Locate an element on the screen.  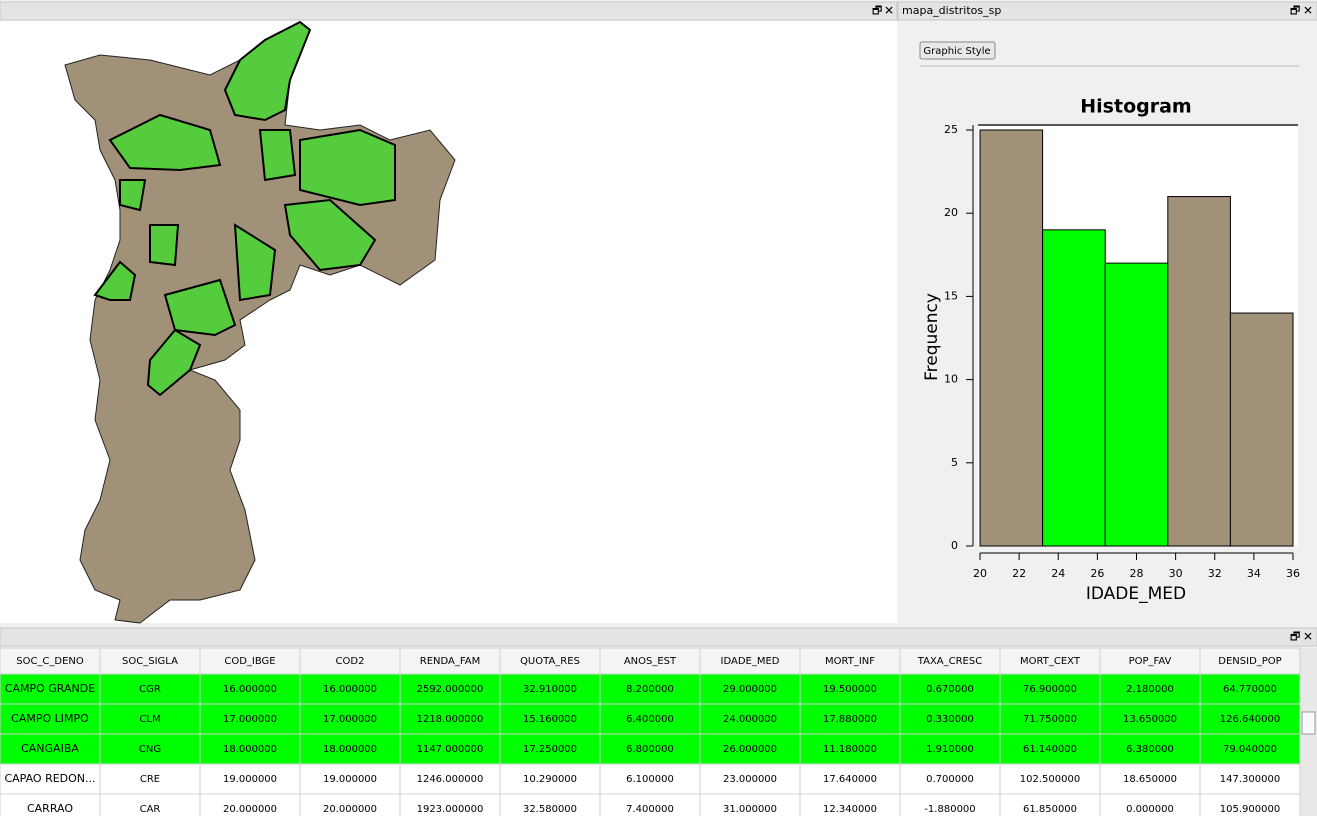
cell-text: 7.400000 is located at coordinates (650, 809).